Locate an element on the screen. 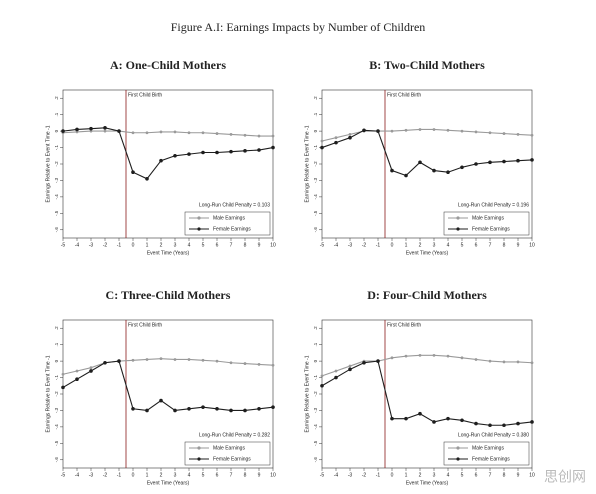  penalty-label: Long-Run Child Penalty = 0.196 is located at coordinates (493, 205).